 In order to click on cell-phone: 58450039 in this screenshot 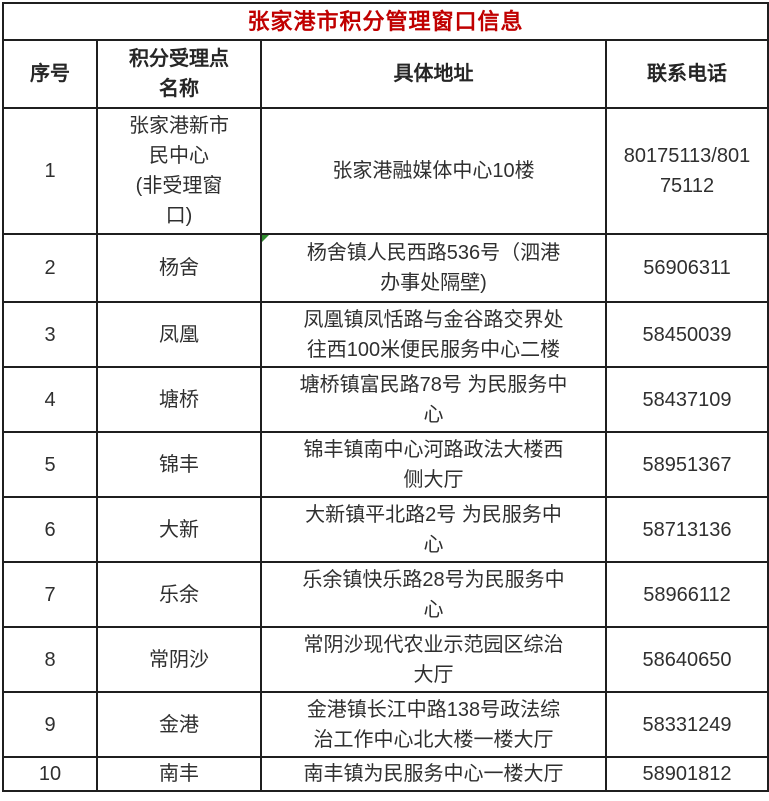, I will do `click(686, 334)`.